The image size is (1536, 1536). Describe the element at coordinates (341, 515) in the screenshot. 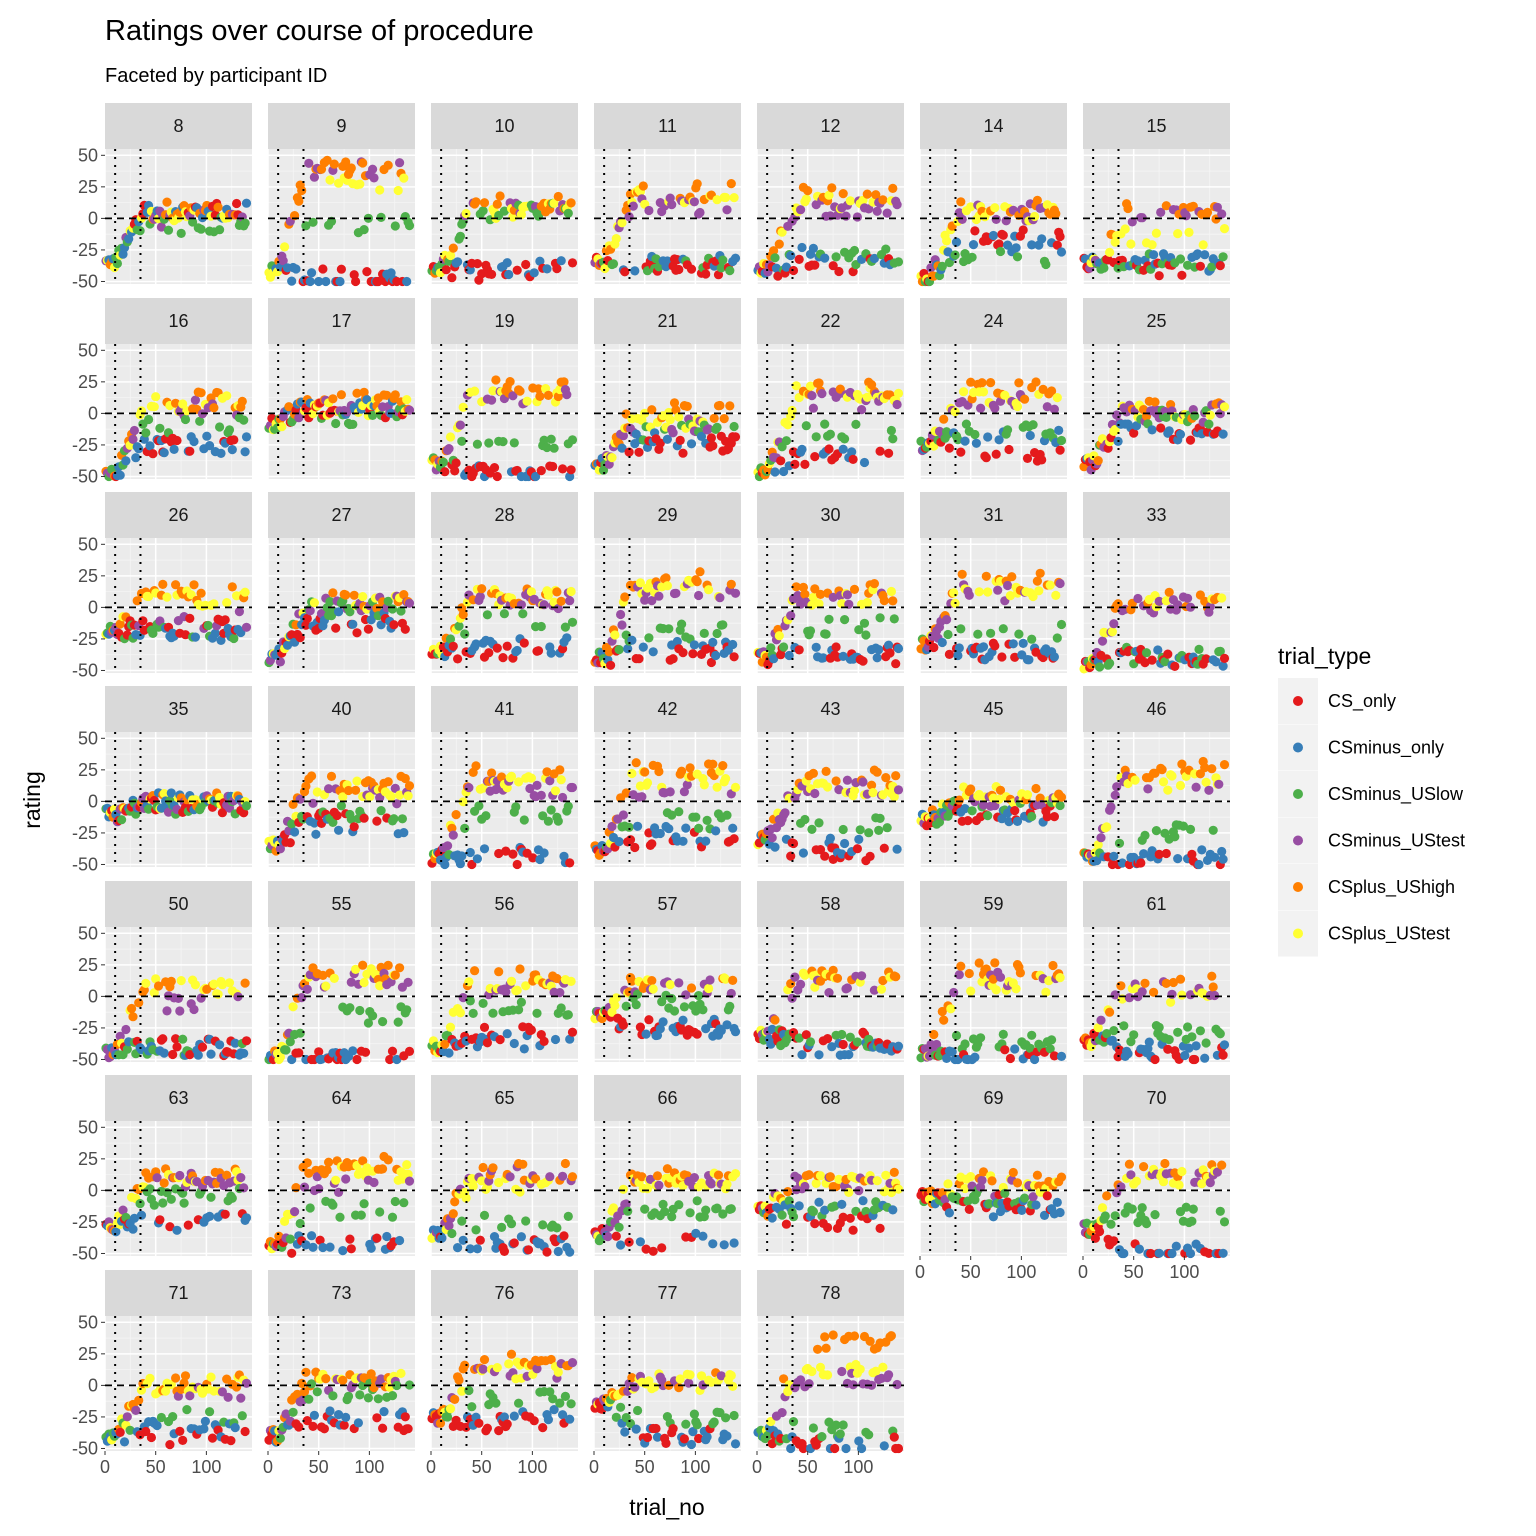

I see `facet-strip` at that location.